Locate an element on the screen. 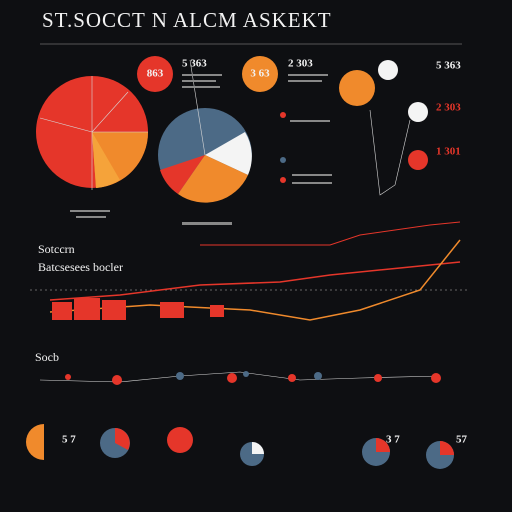 This screenshot has height=512, width=512. list-items is located at coordinates (306, 148).